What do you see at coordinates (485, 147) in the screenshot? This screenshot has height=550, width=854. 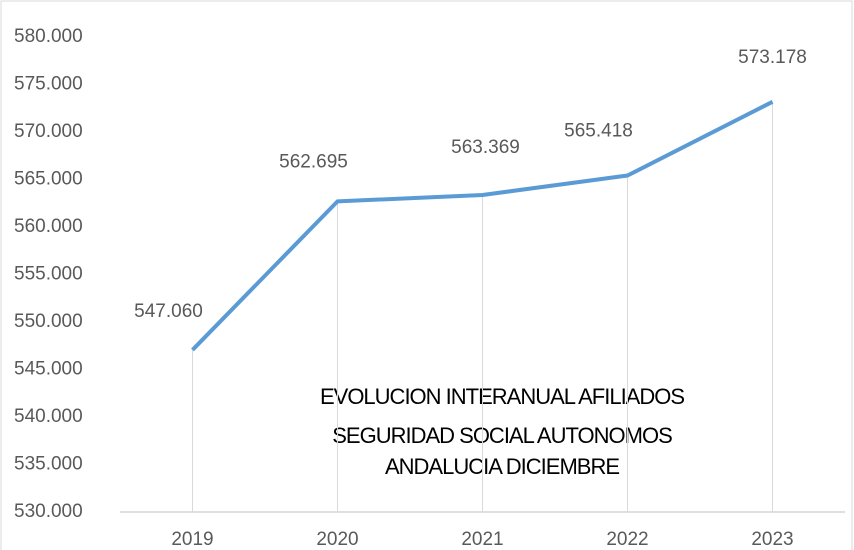 I see `data-label: 563.369` at bounding box center [485, 147].